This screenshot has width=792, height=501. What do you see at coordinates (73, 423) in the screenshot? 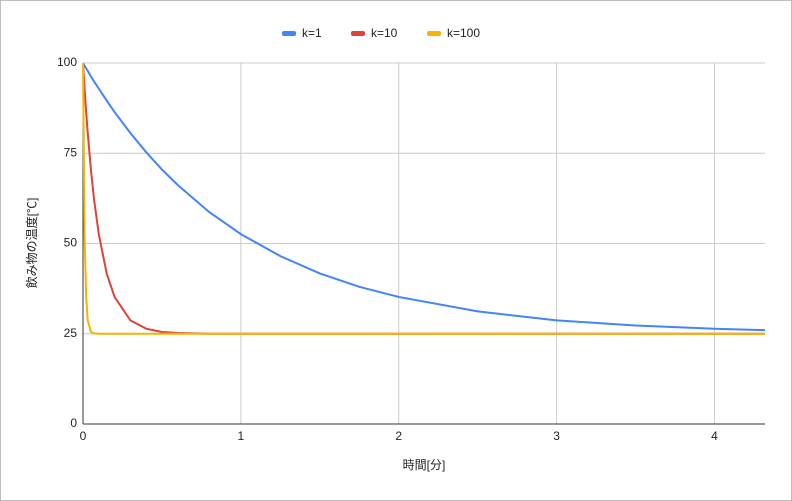
I see `y-tick-label: 0` at bounding box center [73, 423].